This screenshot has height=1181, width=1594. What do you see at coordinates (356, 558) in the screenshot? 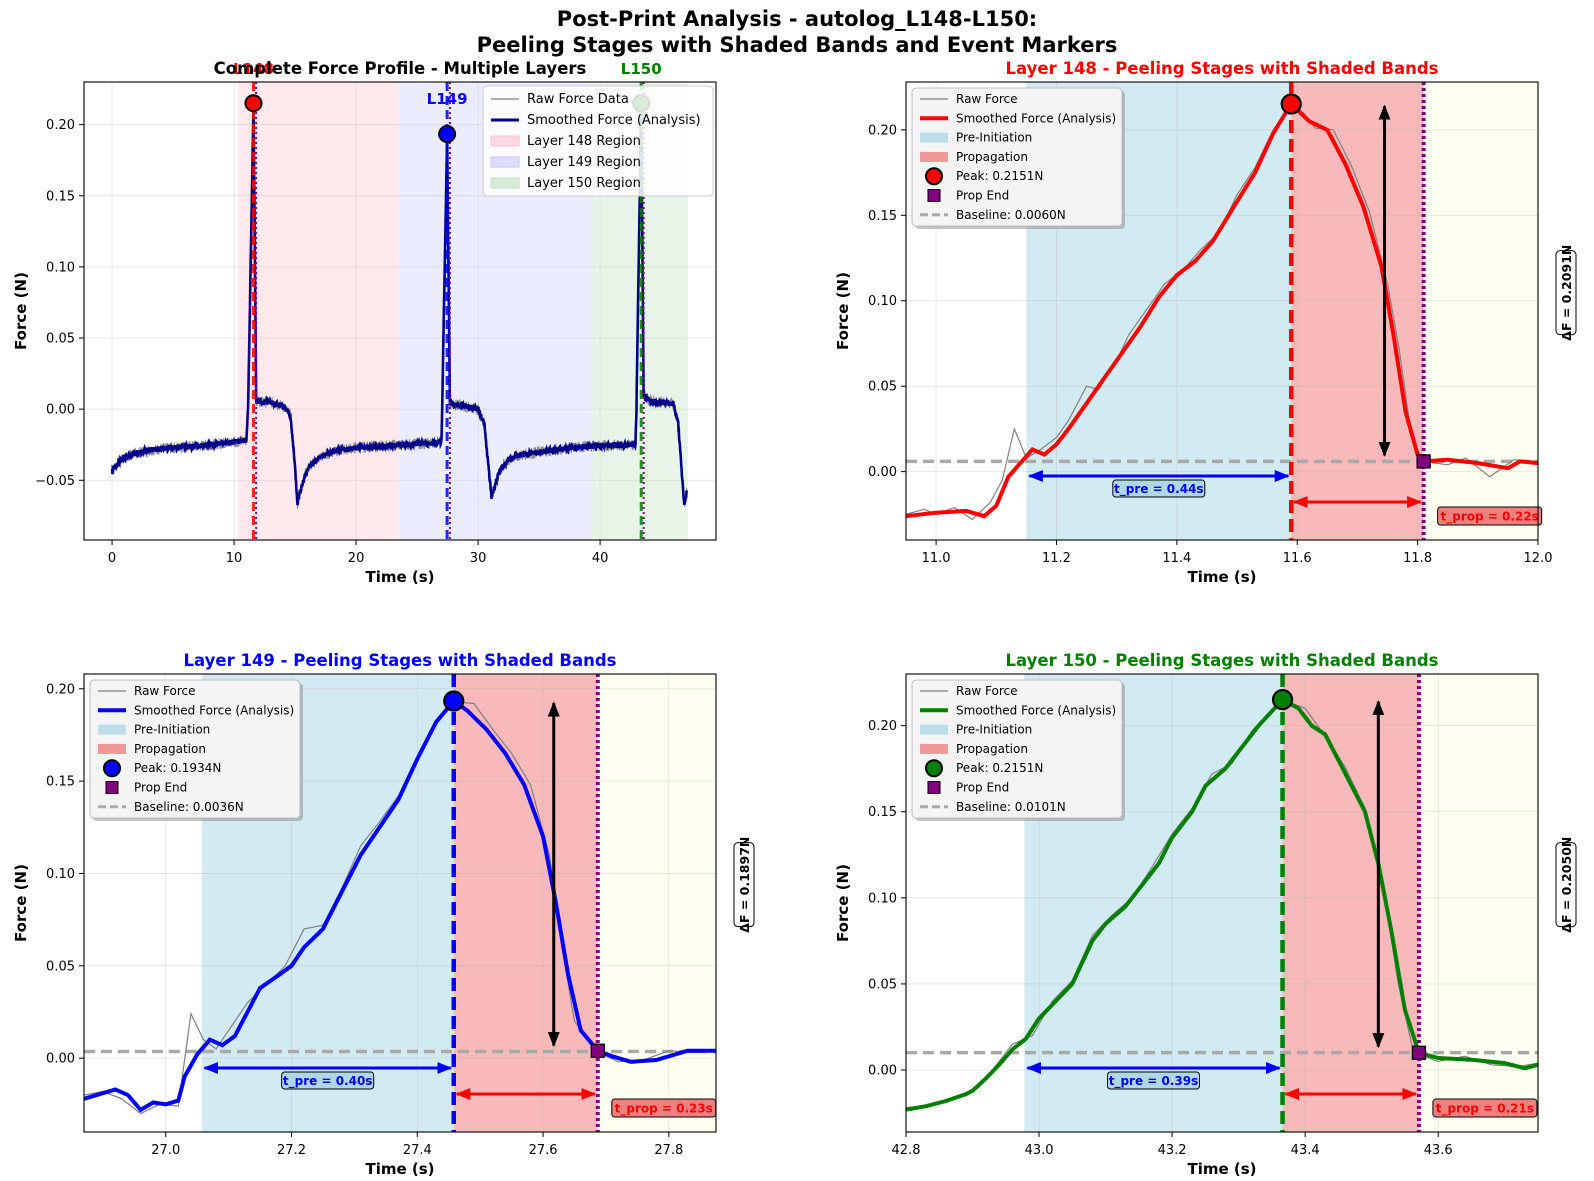
I see `x-tick-label: 20` at bounding box center [356, 558].